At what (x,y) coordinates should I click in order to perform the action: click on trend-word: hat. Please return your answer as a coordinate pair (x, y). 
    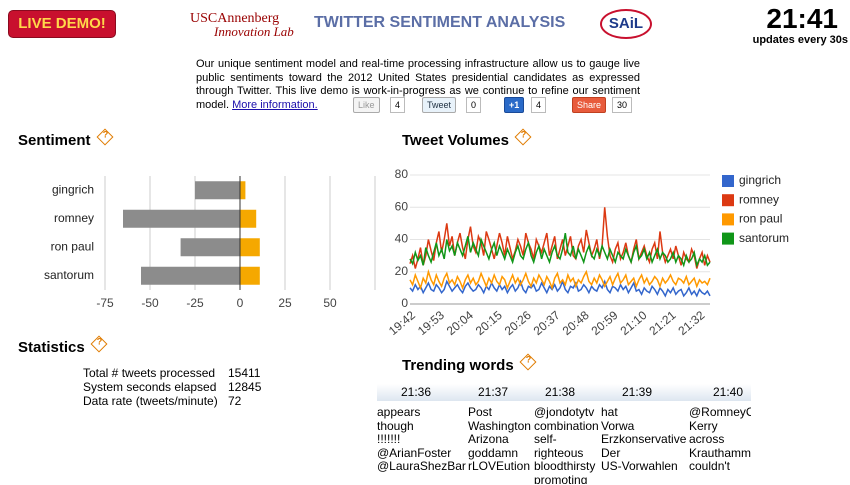
    Looking at the image, I should click on (609, 412).